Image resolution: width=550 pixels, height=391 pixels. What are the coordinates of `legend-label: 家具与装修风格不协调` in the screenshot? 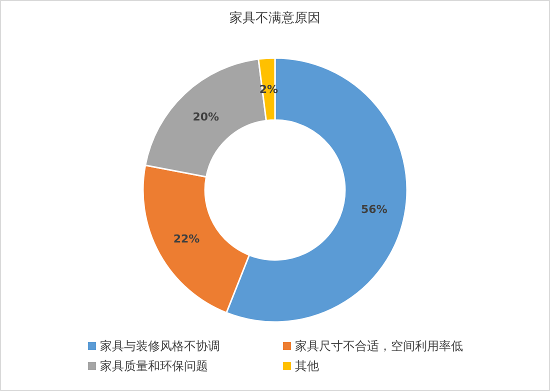 It's located at (160, 346).